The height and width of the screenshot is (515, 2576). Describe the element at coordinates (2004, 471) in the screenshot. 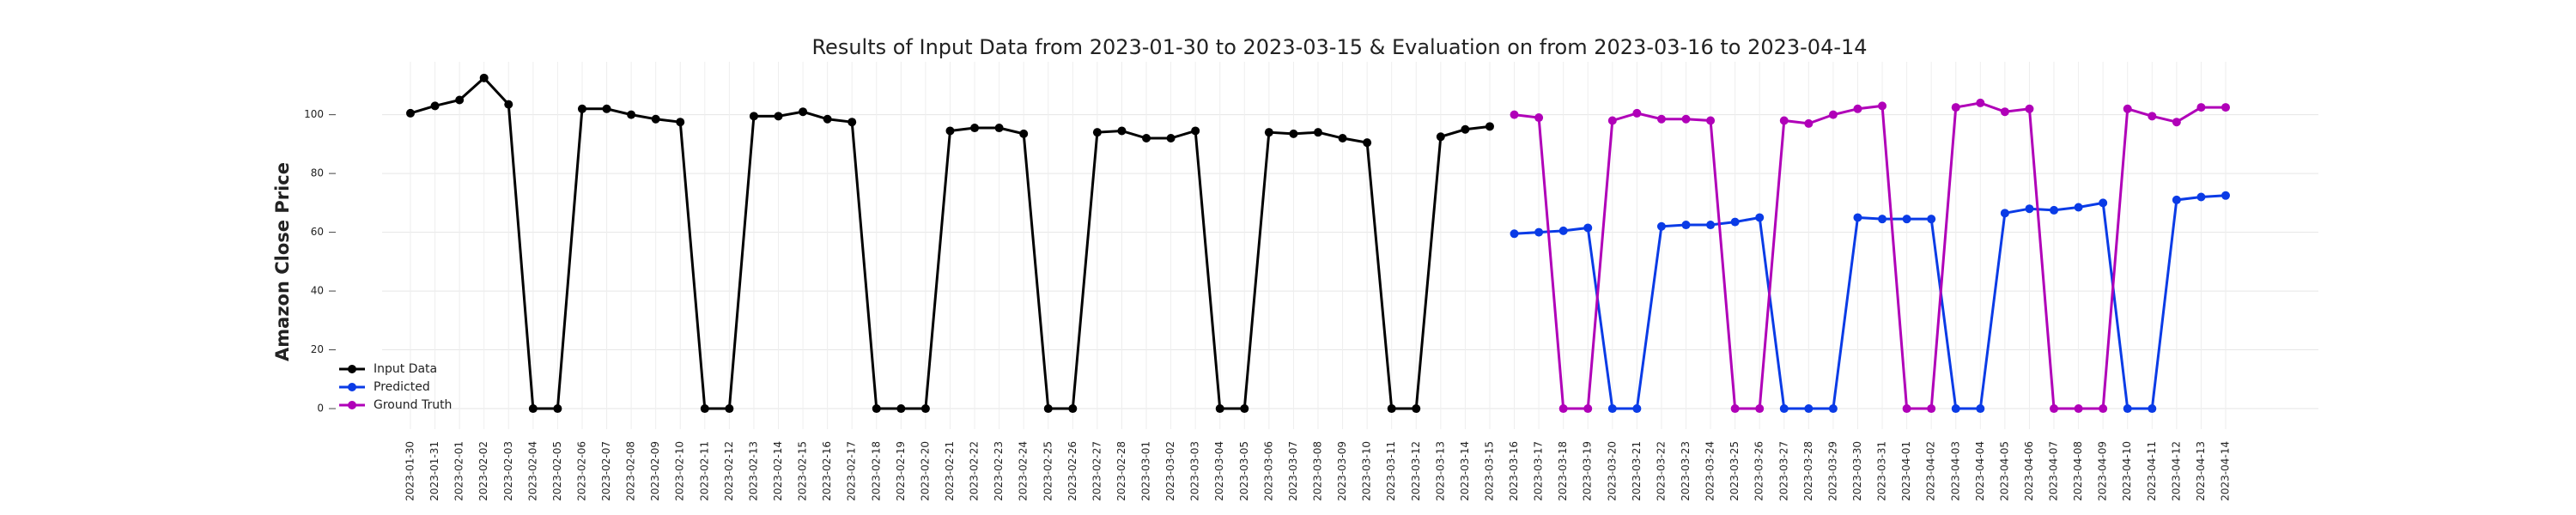

I see `x-tick-label: 2023-04-05` at that location.